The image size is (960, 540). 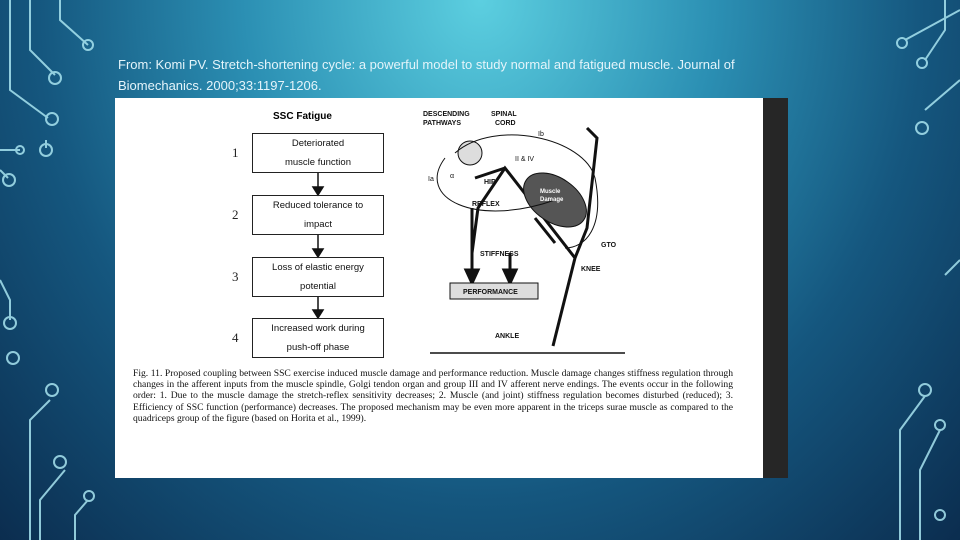 I want to click on step-number: 4, so click(x=235, y=337).